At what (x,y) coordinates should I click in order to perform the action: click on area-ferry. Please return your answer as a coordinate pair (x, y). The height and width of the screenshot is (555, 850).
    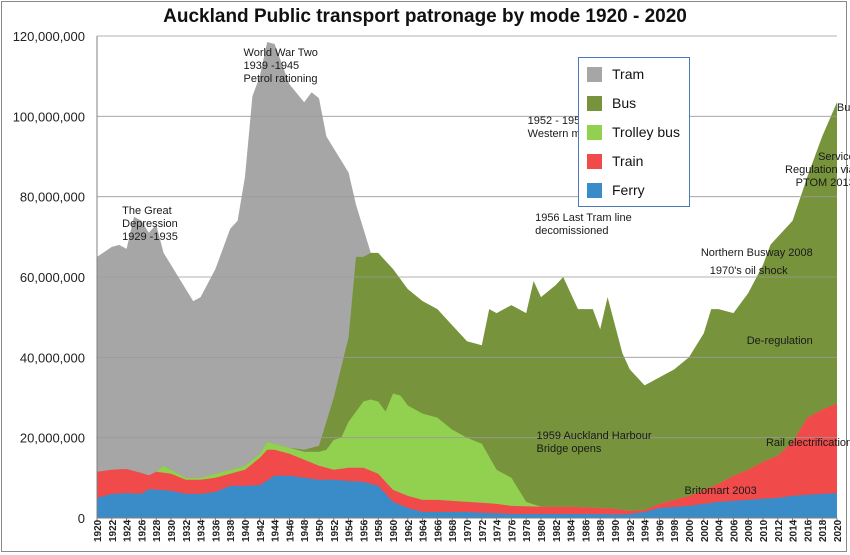
    Looking at the image, I should click on (467, 496).